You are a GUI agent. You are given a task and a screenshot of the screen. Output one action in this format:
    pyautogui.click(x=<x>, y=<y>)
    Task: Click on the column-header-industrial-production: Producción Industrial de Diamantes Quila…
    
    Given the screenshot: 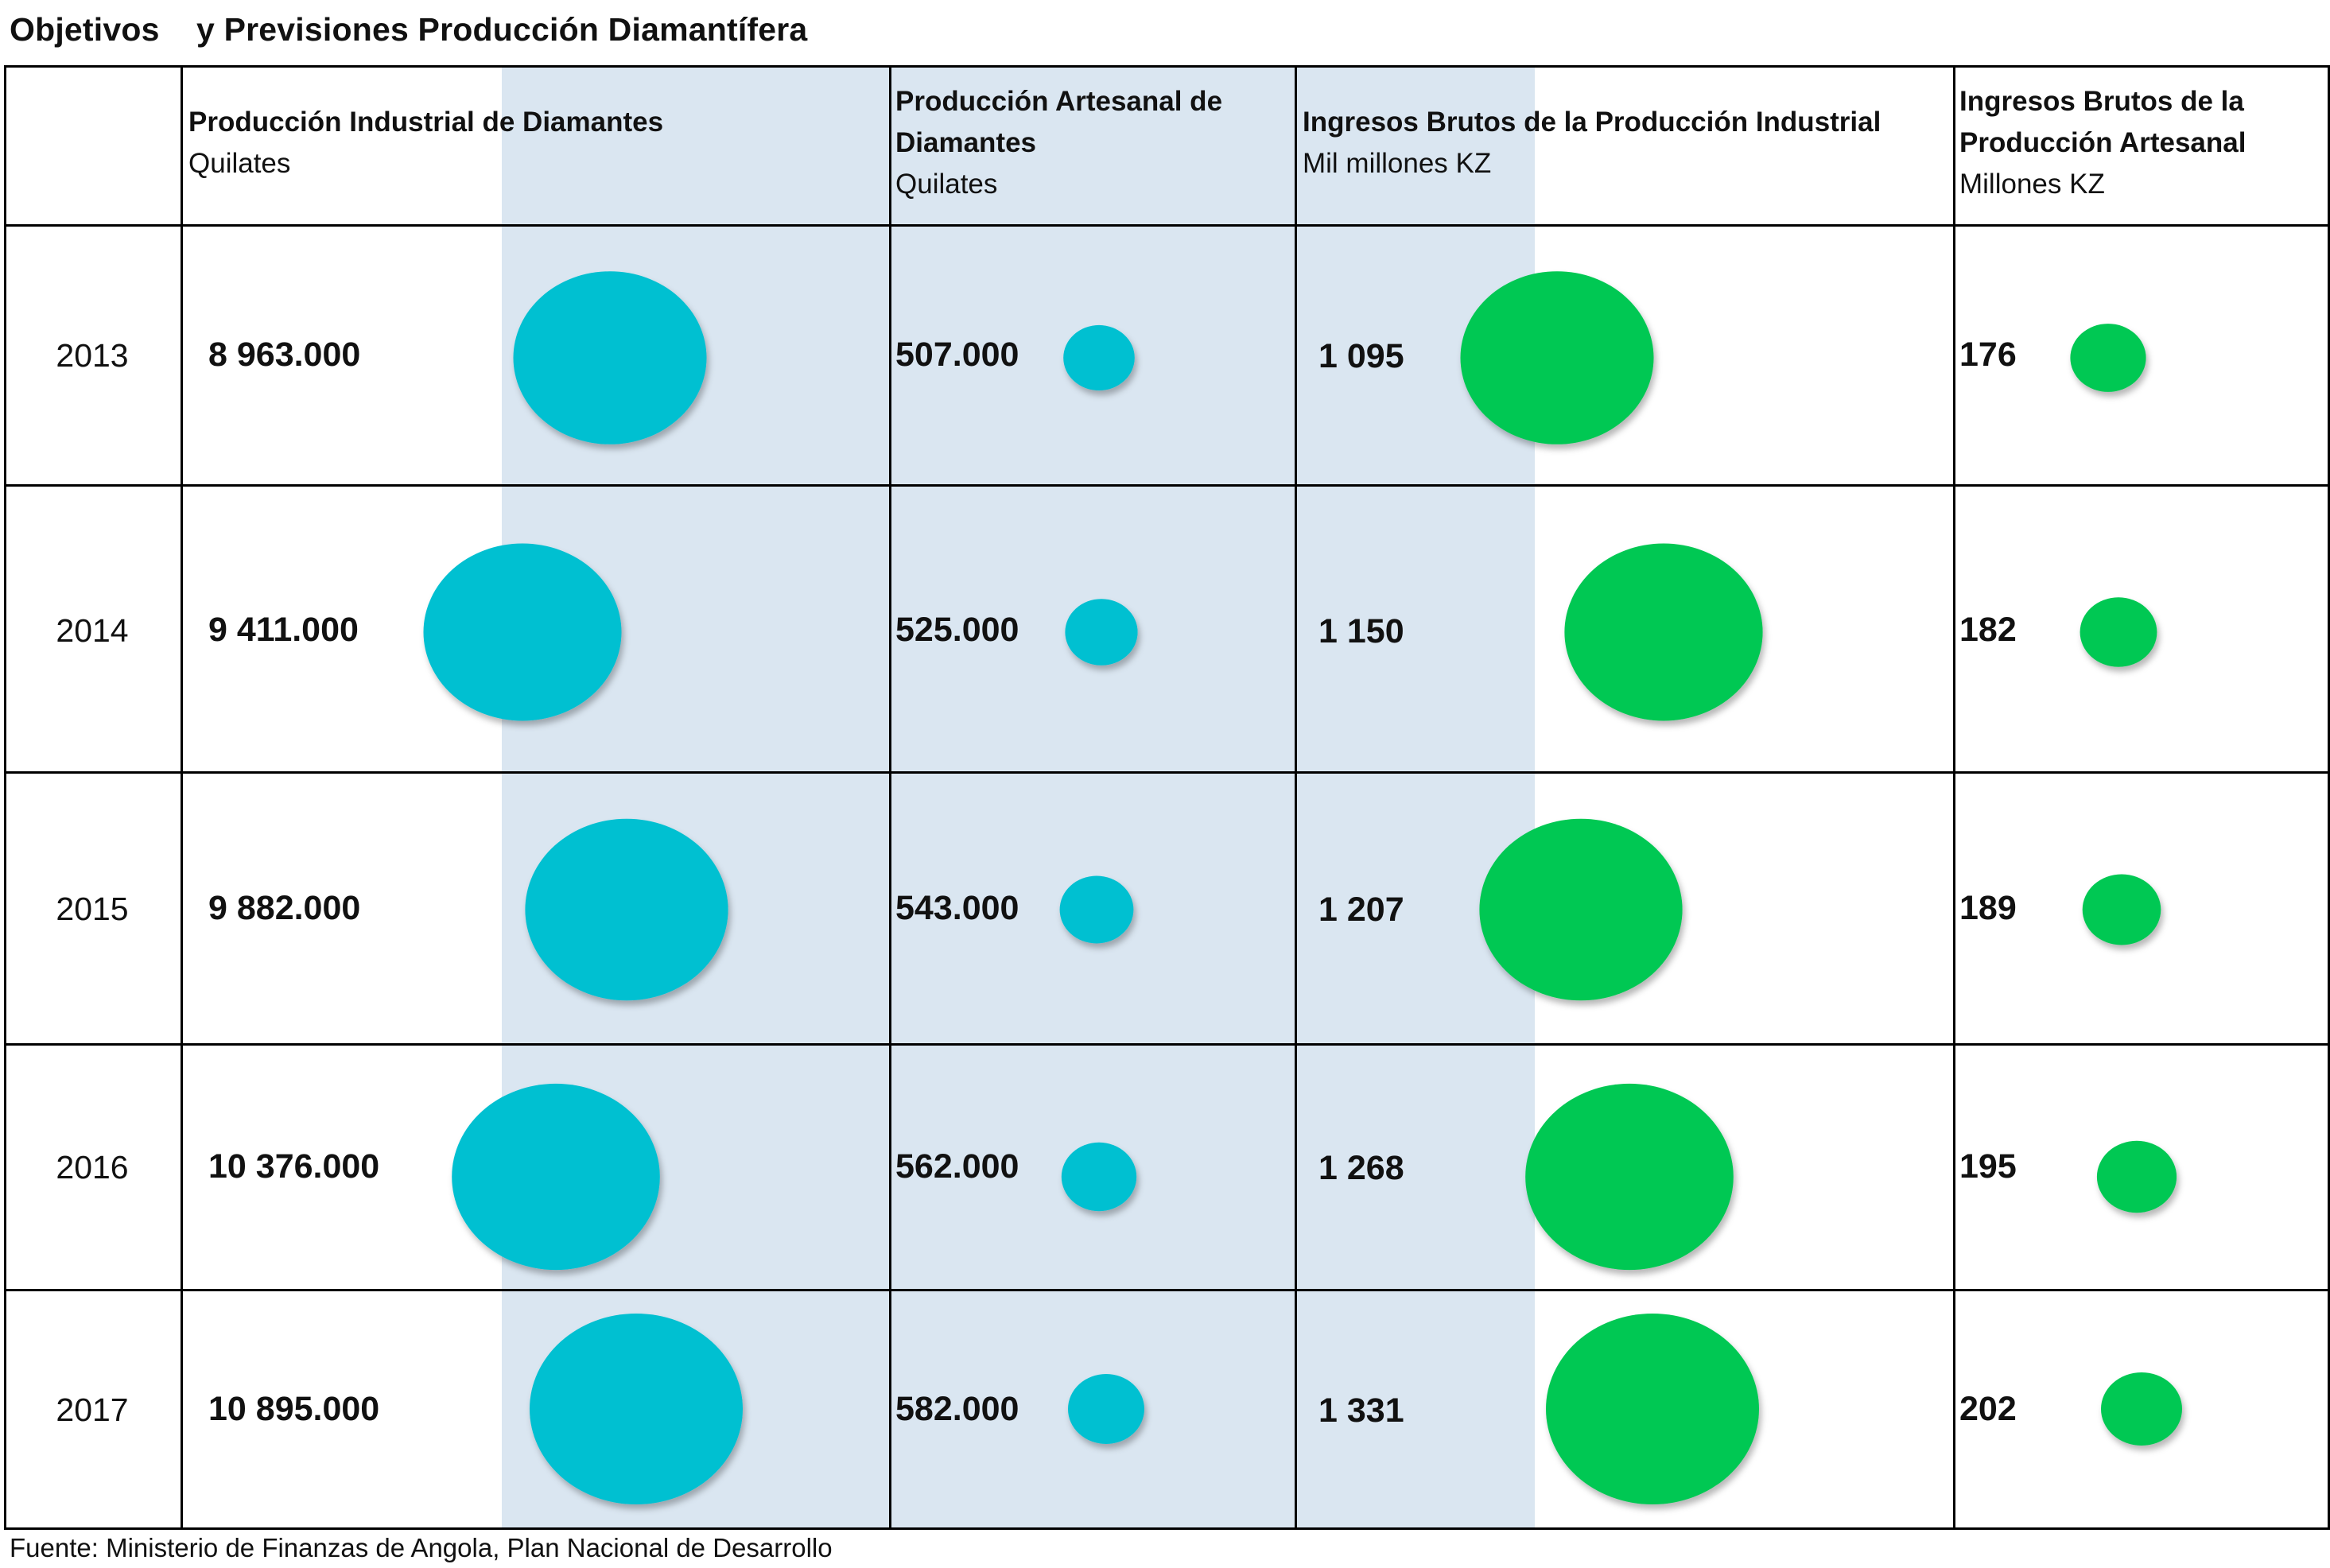 What is the action you would take?
    pyautogui.click(x=534, y=143)
    